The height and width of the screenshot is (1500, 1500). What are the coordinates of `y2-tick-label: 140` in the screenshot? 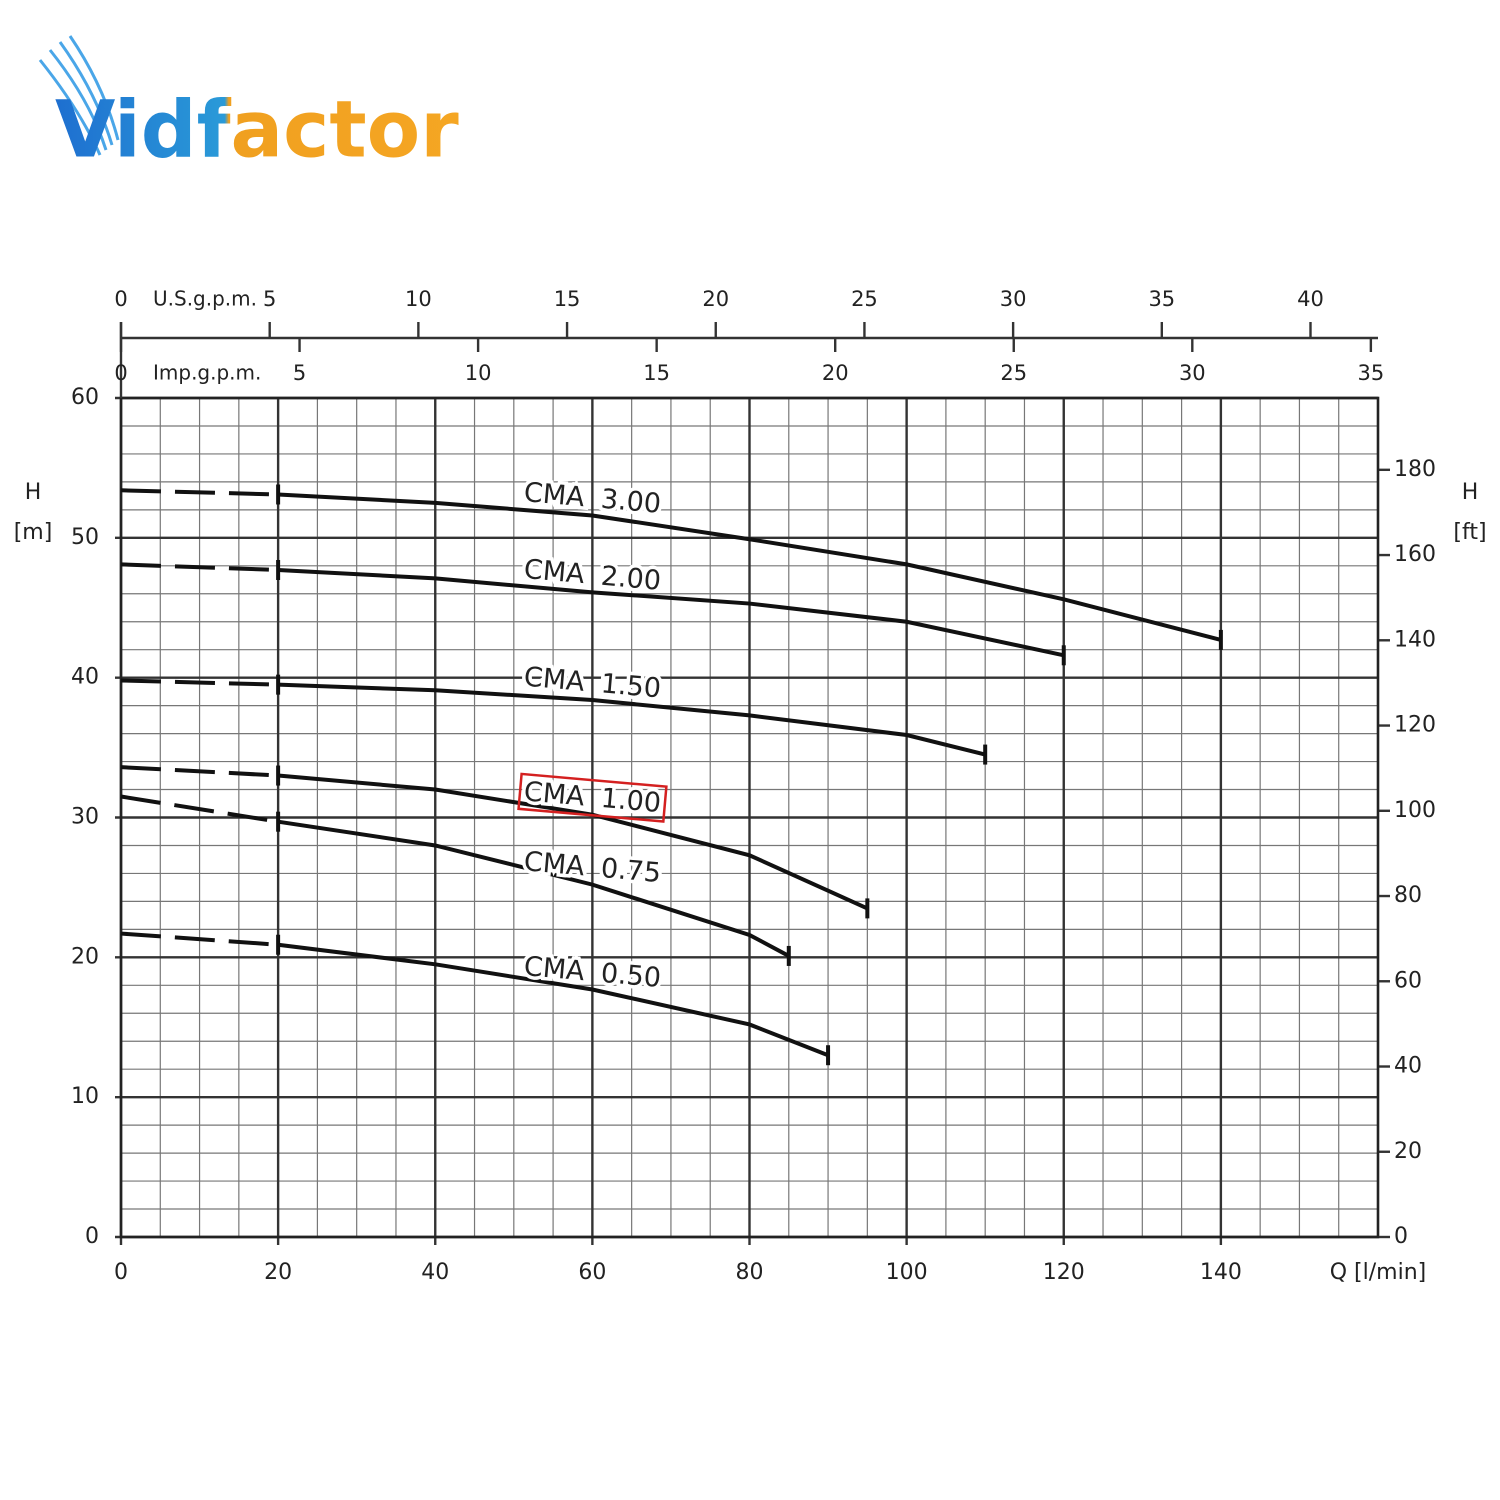 It's located at (1415, 639).